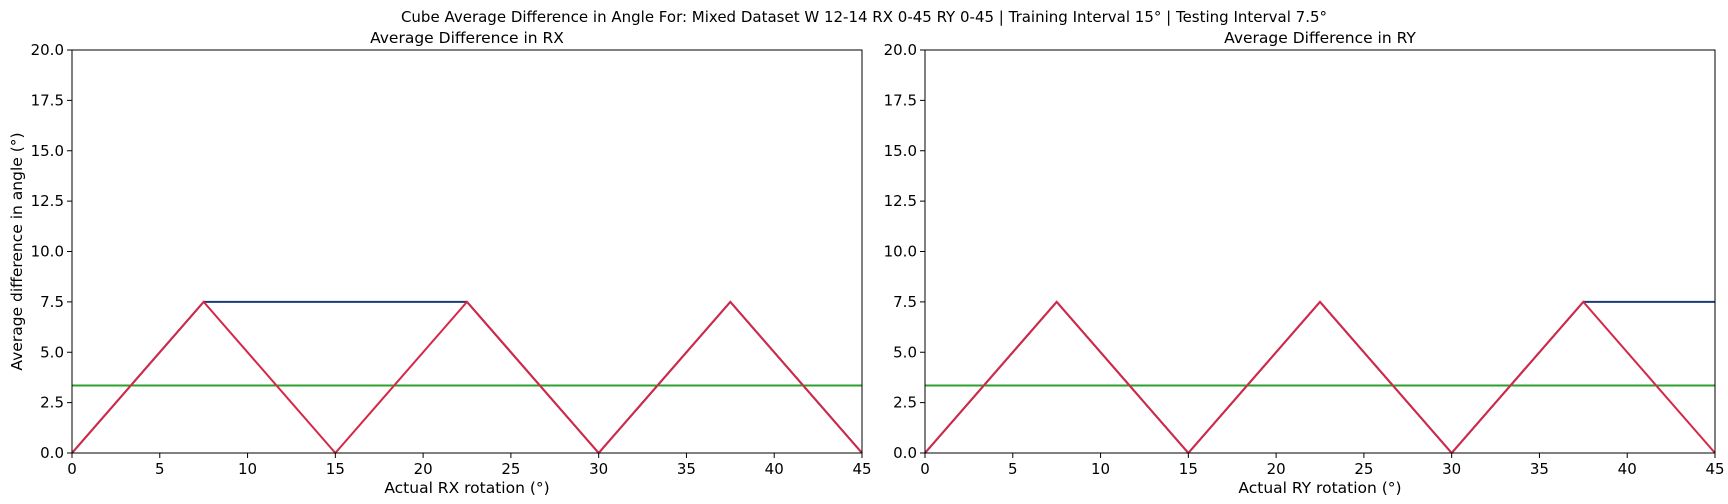 The height and width of the screenshot is (504, 1728). I want to click on x-axis-label: Actual RY rotation (°), so click(1319, 488).